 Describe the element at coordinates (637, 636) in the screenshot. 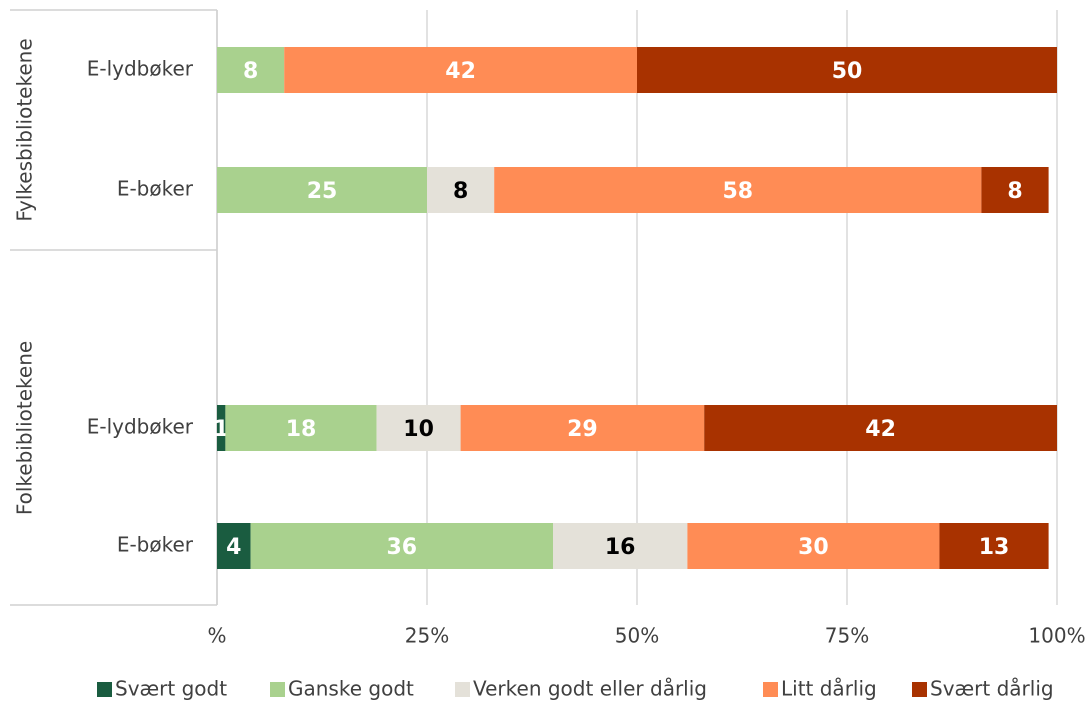

I see `x-tick-label: 50%` at that location.